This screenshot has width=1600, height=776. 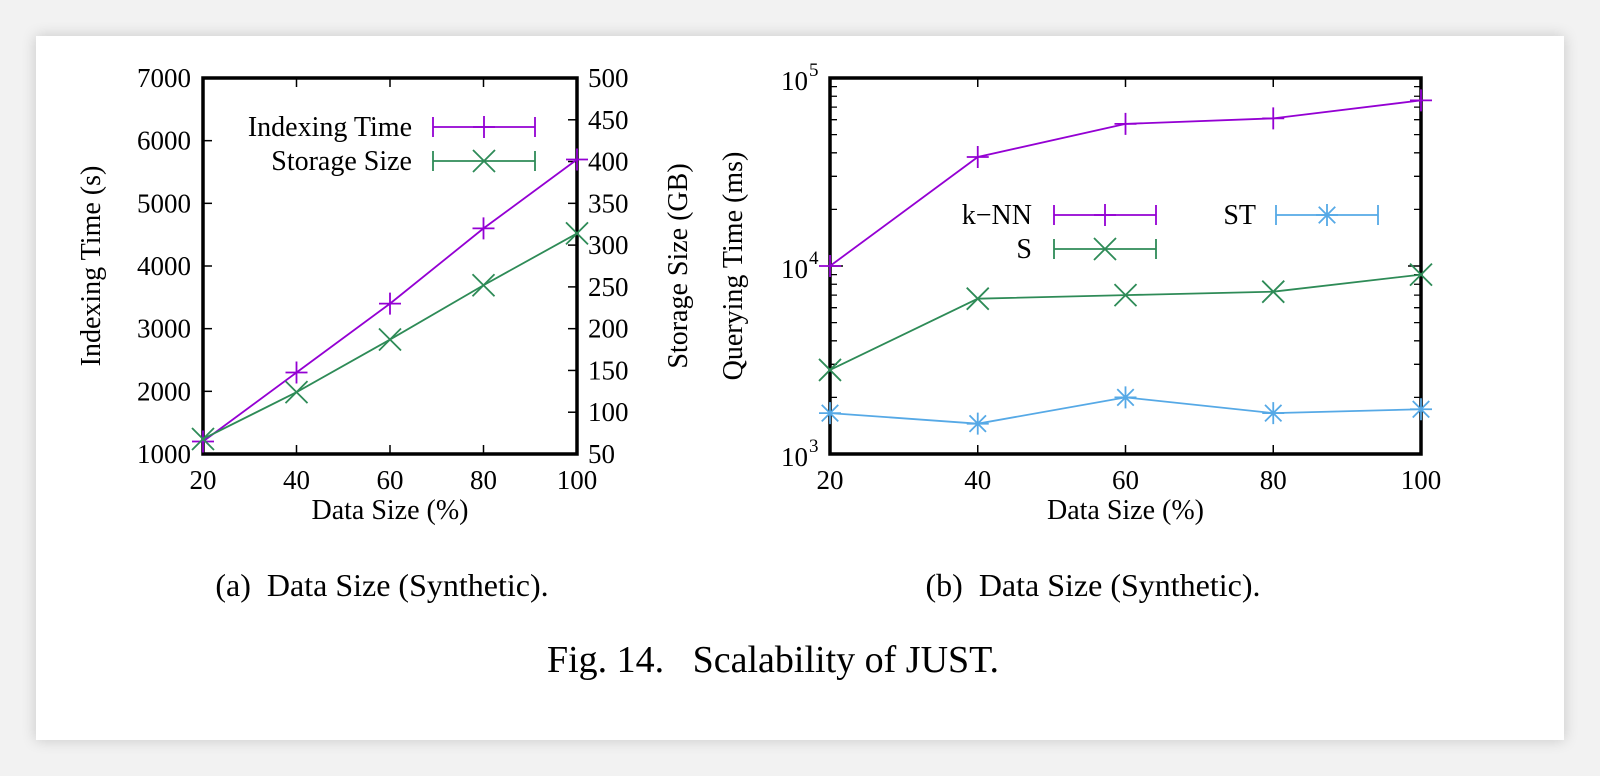 I want to click on x-tick-label-1: 40, so click(x=296, y=480).